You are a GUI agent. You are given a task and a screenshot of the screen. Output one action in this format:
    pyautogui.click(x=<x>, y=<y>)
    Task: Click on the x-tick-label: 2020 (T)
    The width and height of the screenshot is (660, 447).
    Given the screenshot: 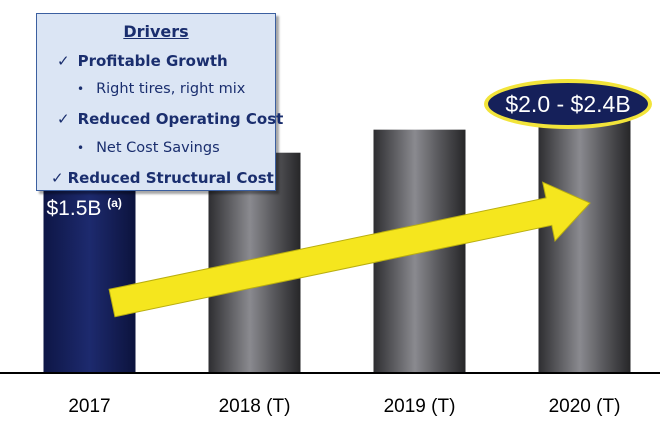 What is the action you would take?
    pyautogui.click(x=585, y=406)
    